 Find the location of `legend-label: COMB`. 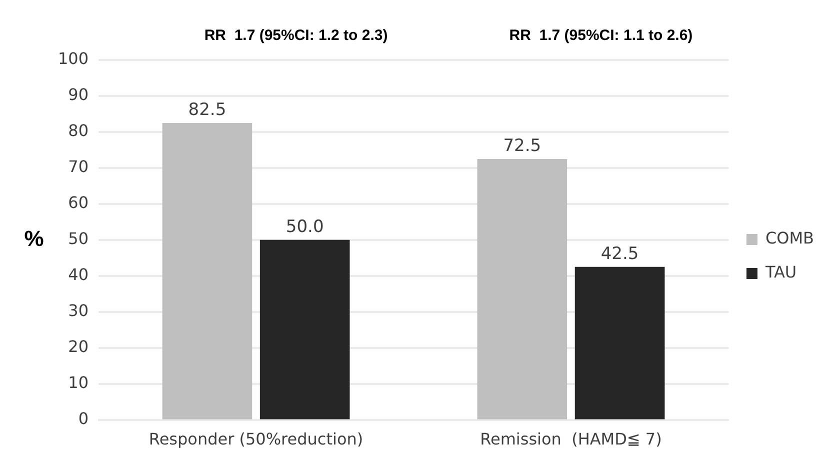

legend-label: COMB is located at coordinates (789, 238).